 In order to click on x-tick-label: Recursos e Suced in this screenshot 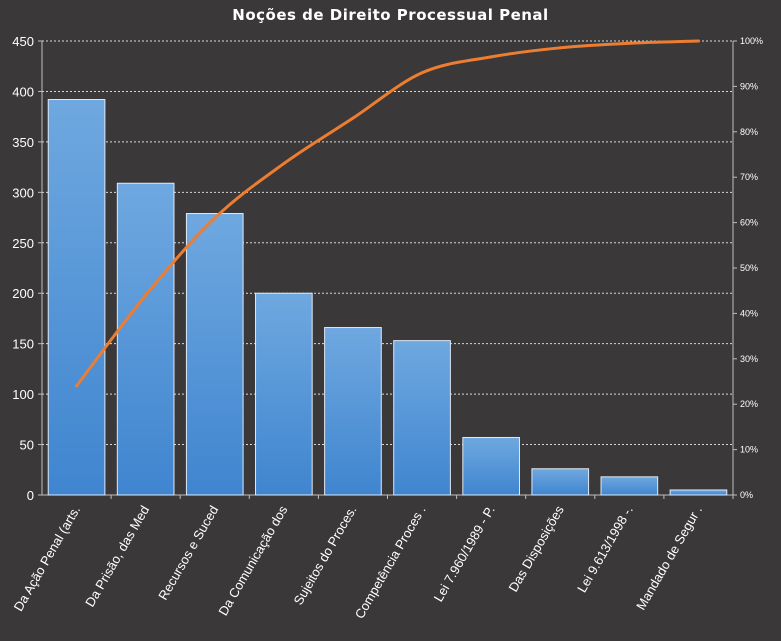, I will do `click(188, 553)`.